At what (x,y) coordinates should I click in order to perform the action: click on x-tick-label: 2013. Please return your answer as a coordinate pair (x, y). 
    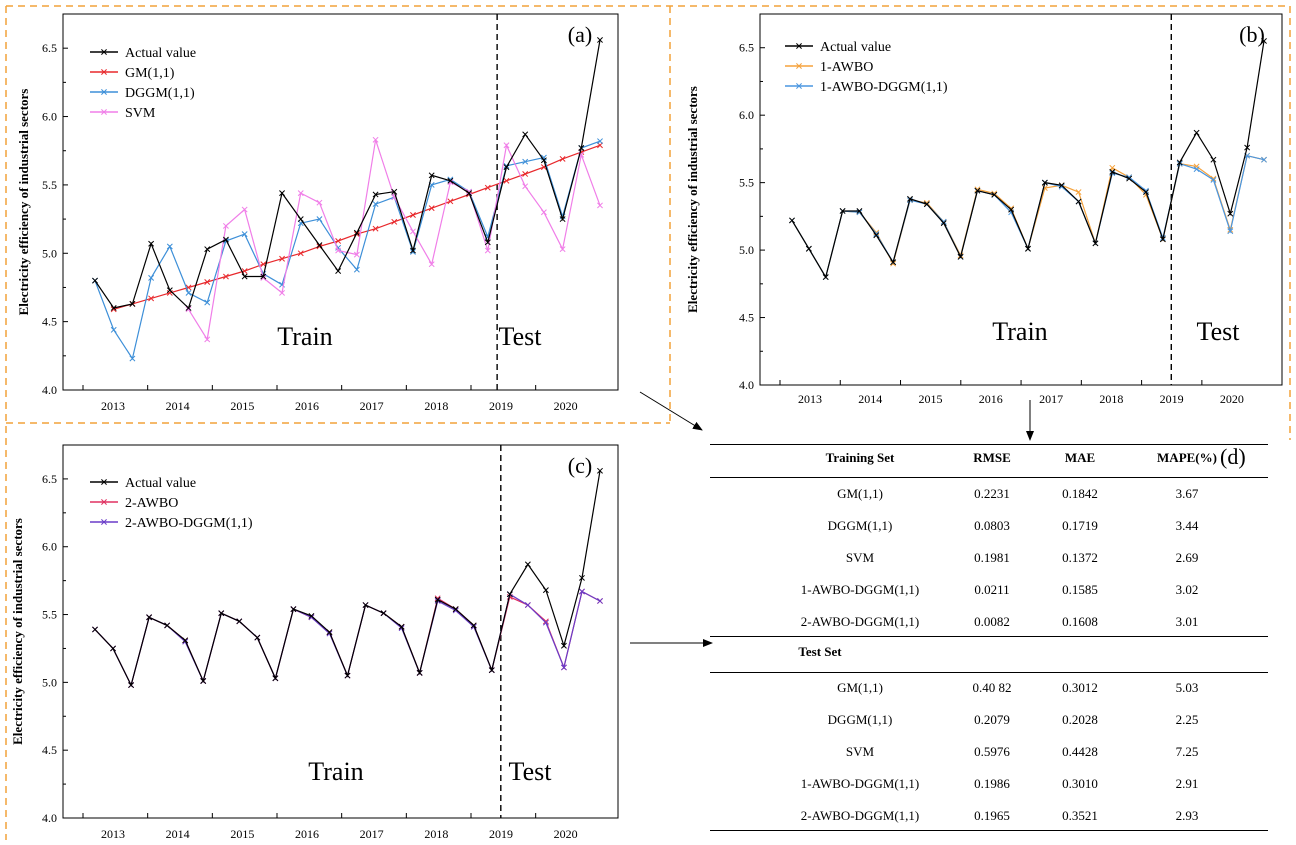
    Looking at the image, I should click on (810, 399).